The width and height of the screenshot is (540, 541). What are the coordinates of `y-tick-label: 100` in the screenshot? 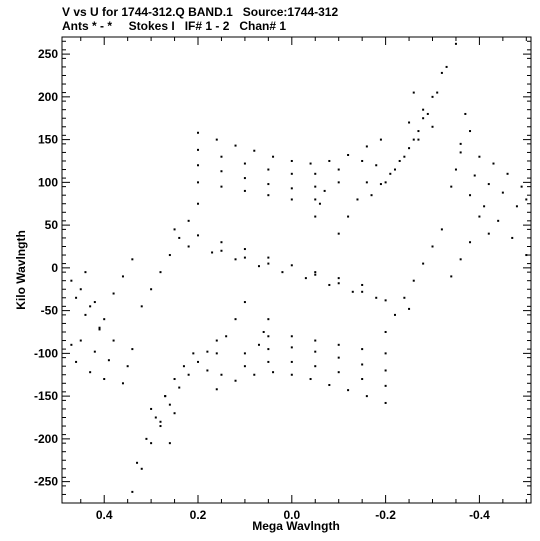 It's located at (48, 182).